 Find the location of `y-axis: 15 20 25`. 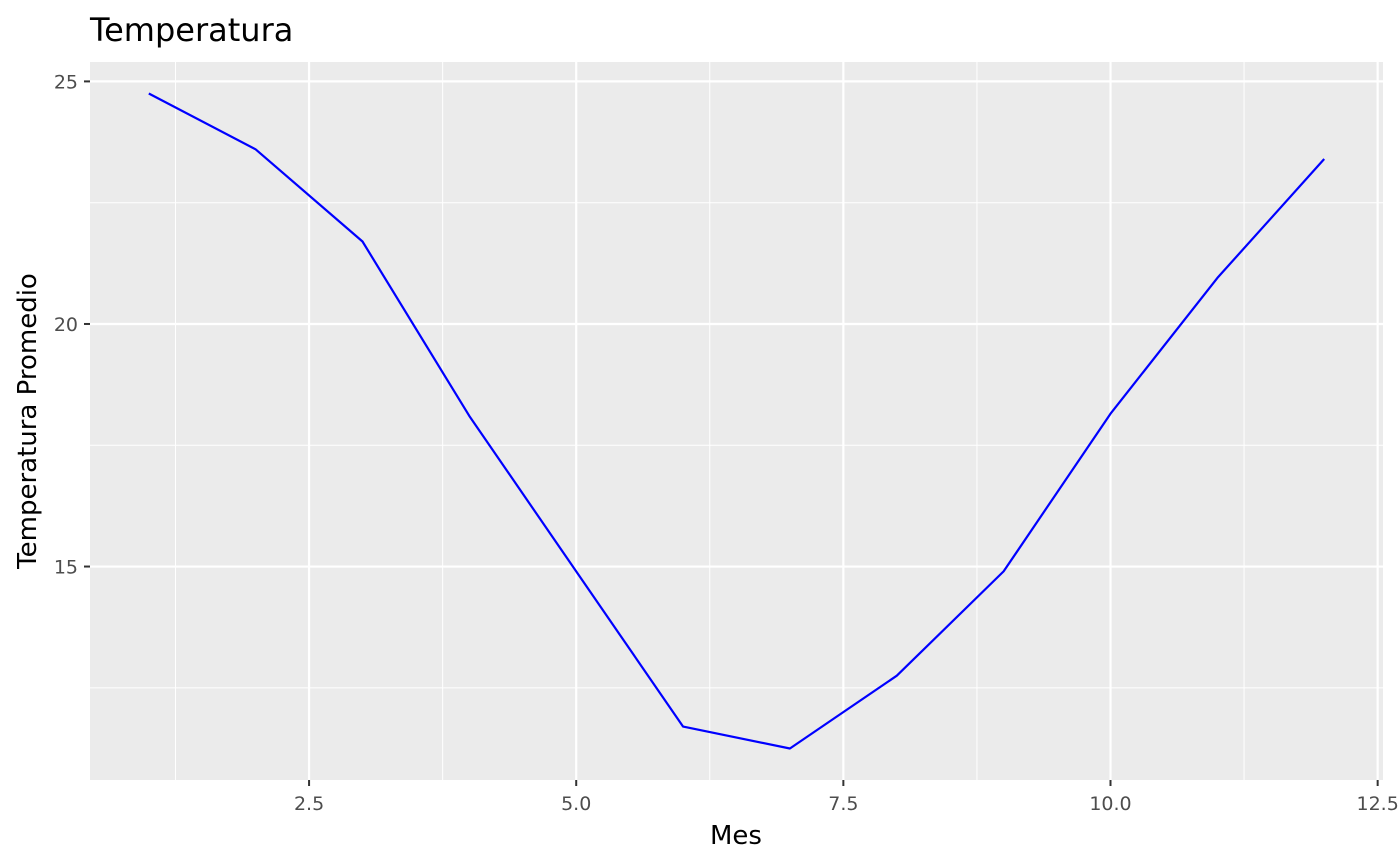

y-axis: 15 20 25 is located at coordinates (72, 325).